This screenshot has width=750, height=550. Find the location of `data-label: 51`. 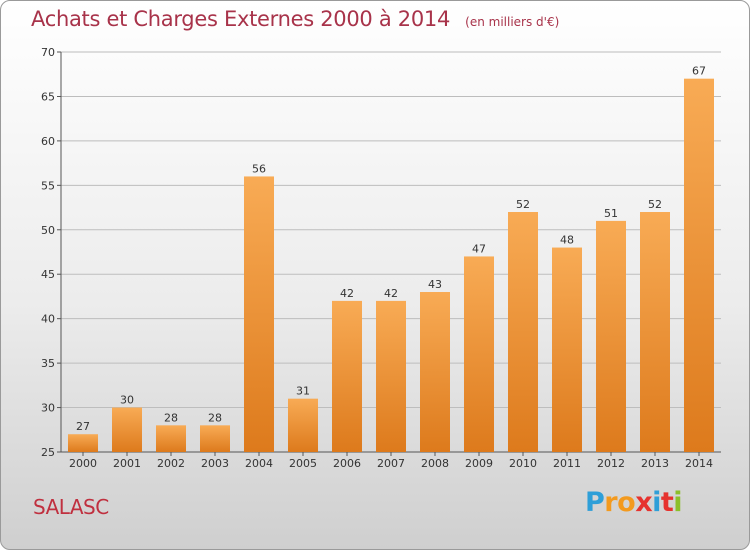

data-label: 51 is located at coordinates (611, 213).